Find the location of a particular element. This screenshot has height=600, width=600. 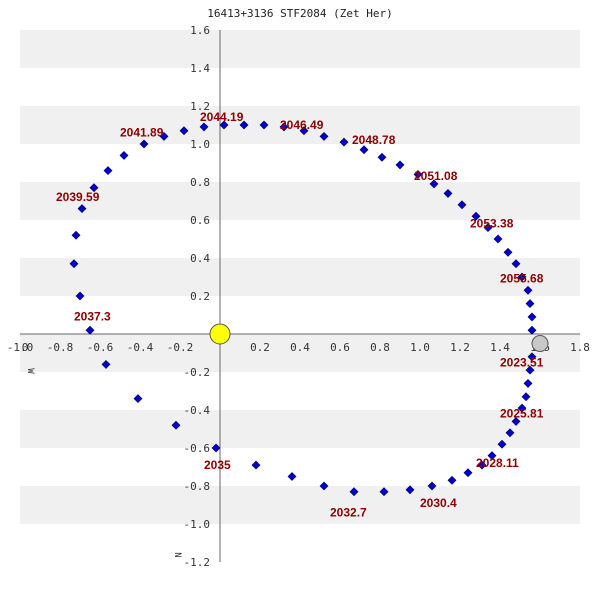

y-tick-label: 0.6 is located at coordinates (200, 220).